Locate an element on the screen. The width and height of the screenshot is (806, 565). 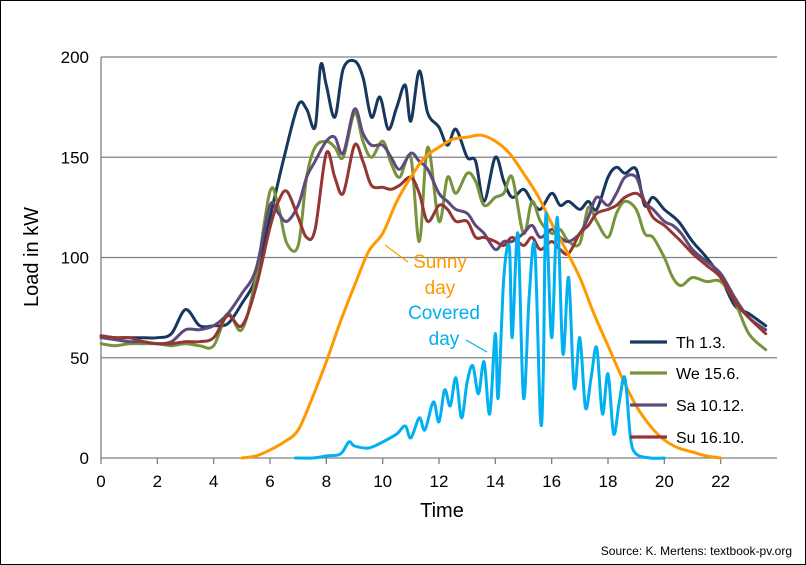
x-tick-12: 12 is located at coordinates (439, 481).